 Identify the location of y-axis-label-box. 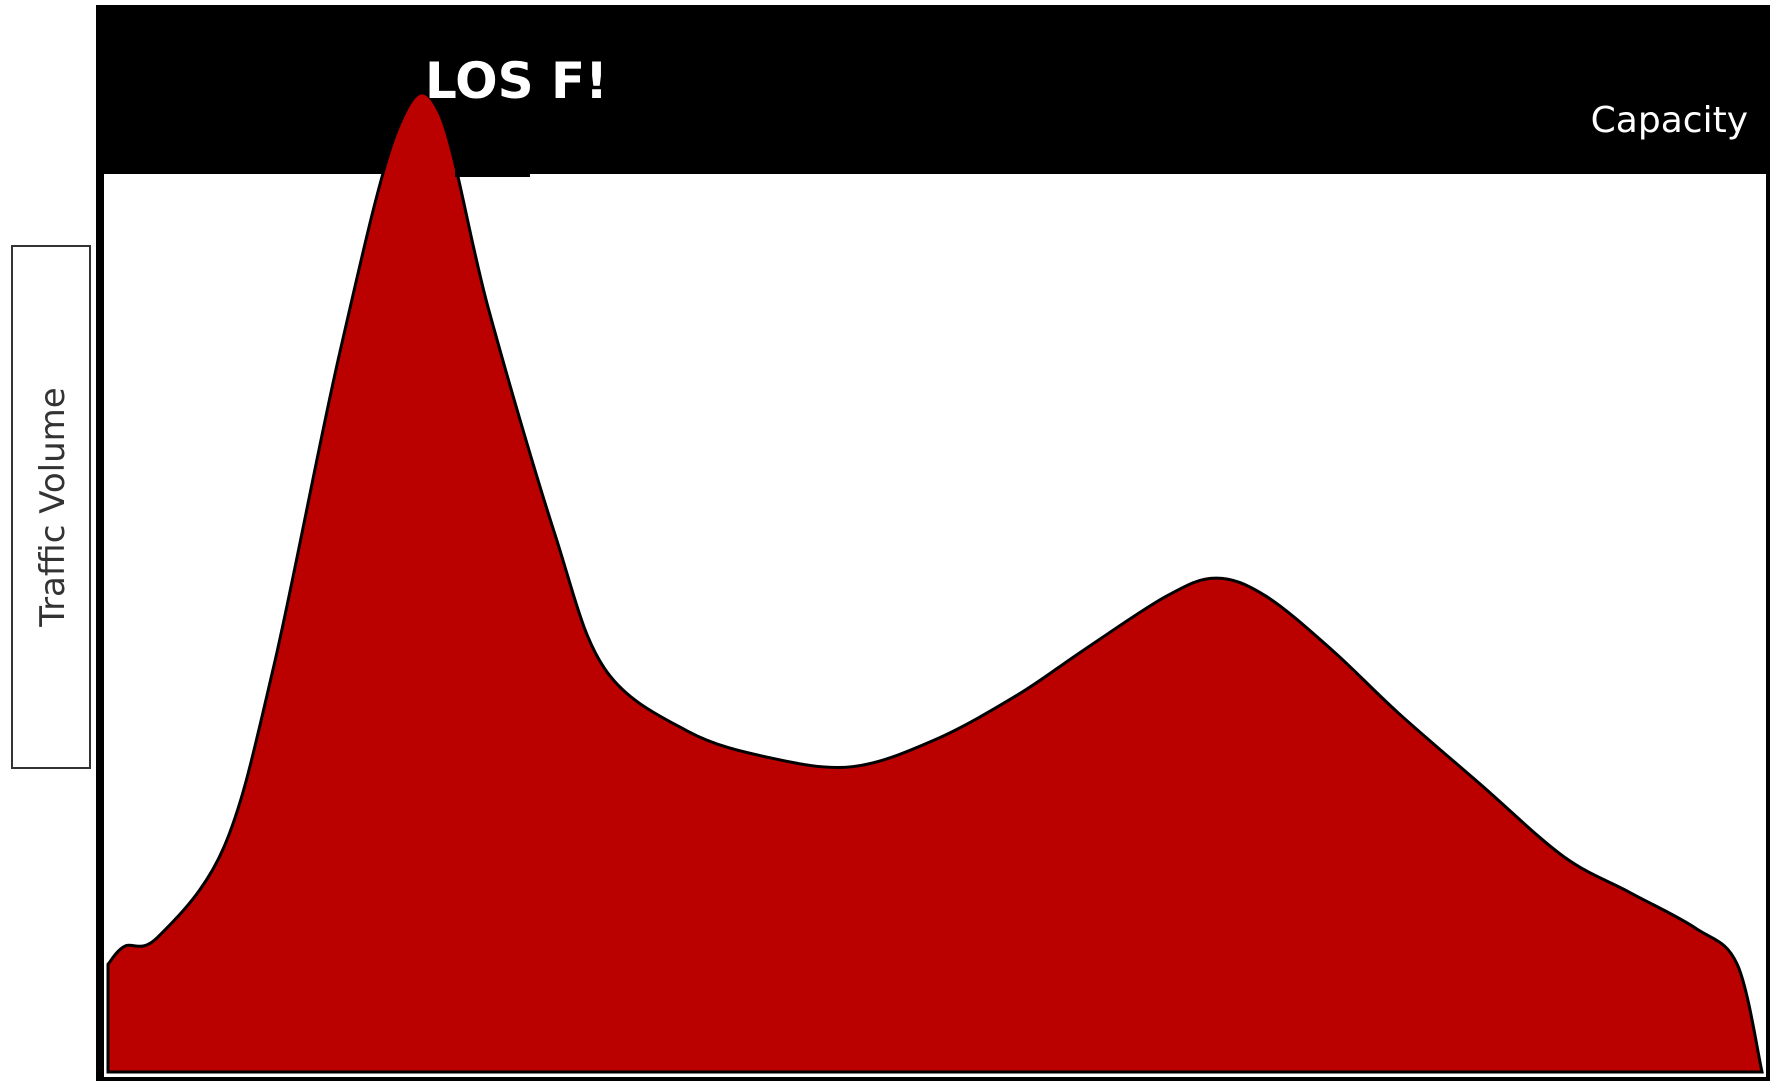
(51, 507).